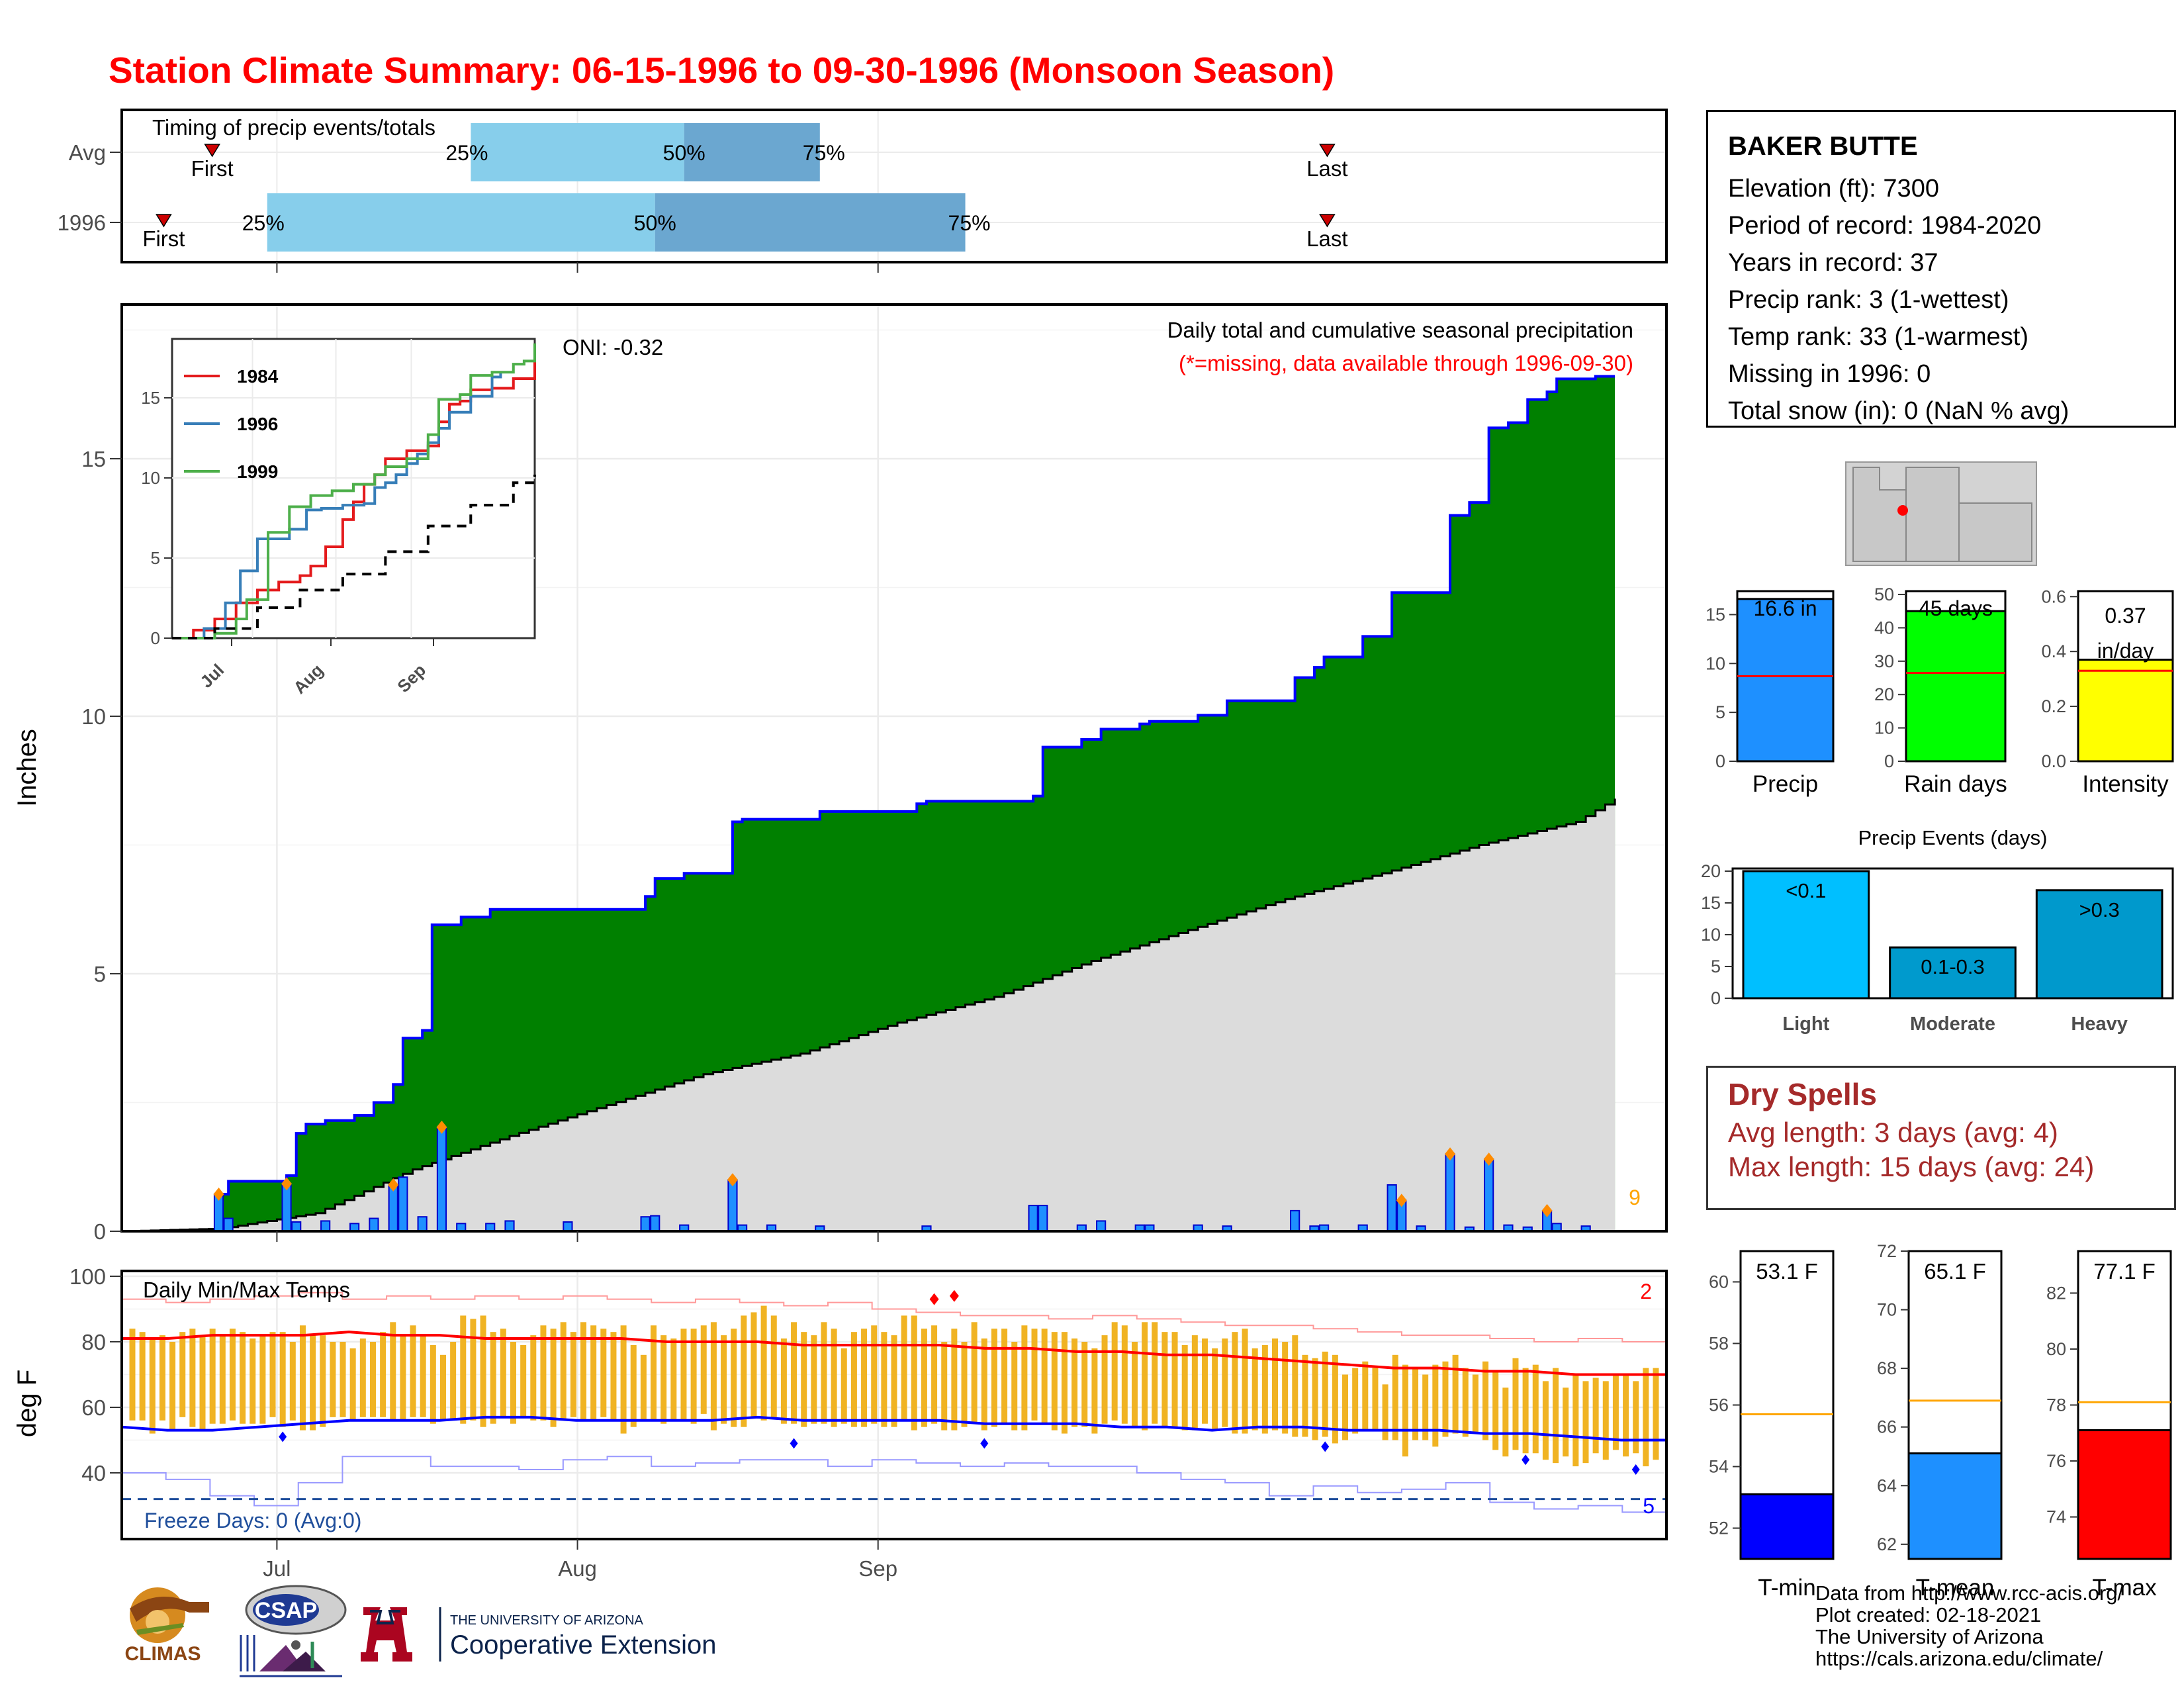 The height and width of the screenshot is (1688, 2184). What do you see at coordinates (291, 1631) in the screenshot?
I see `csap-logo: CSAP` at bounding box center [291, 1631].